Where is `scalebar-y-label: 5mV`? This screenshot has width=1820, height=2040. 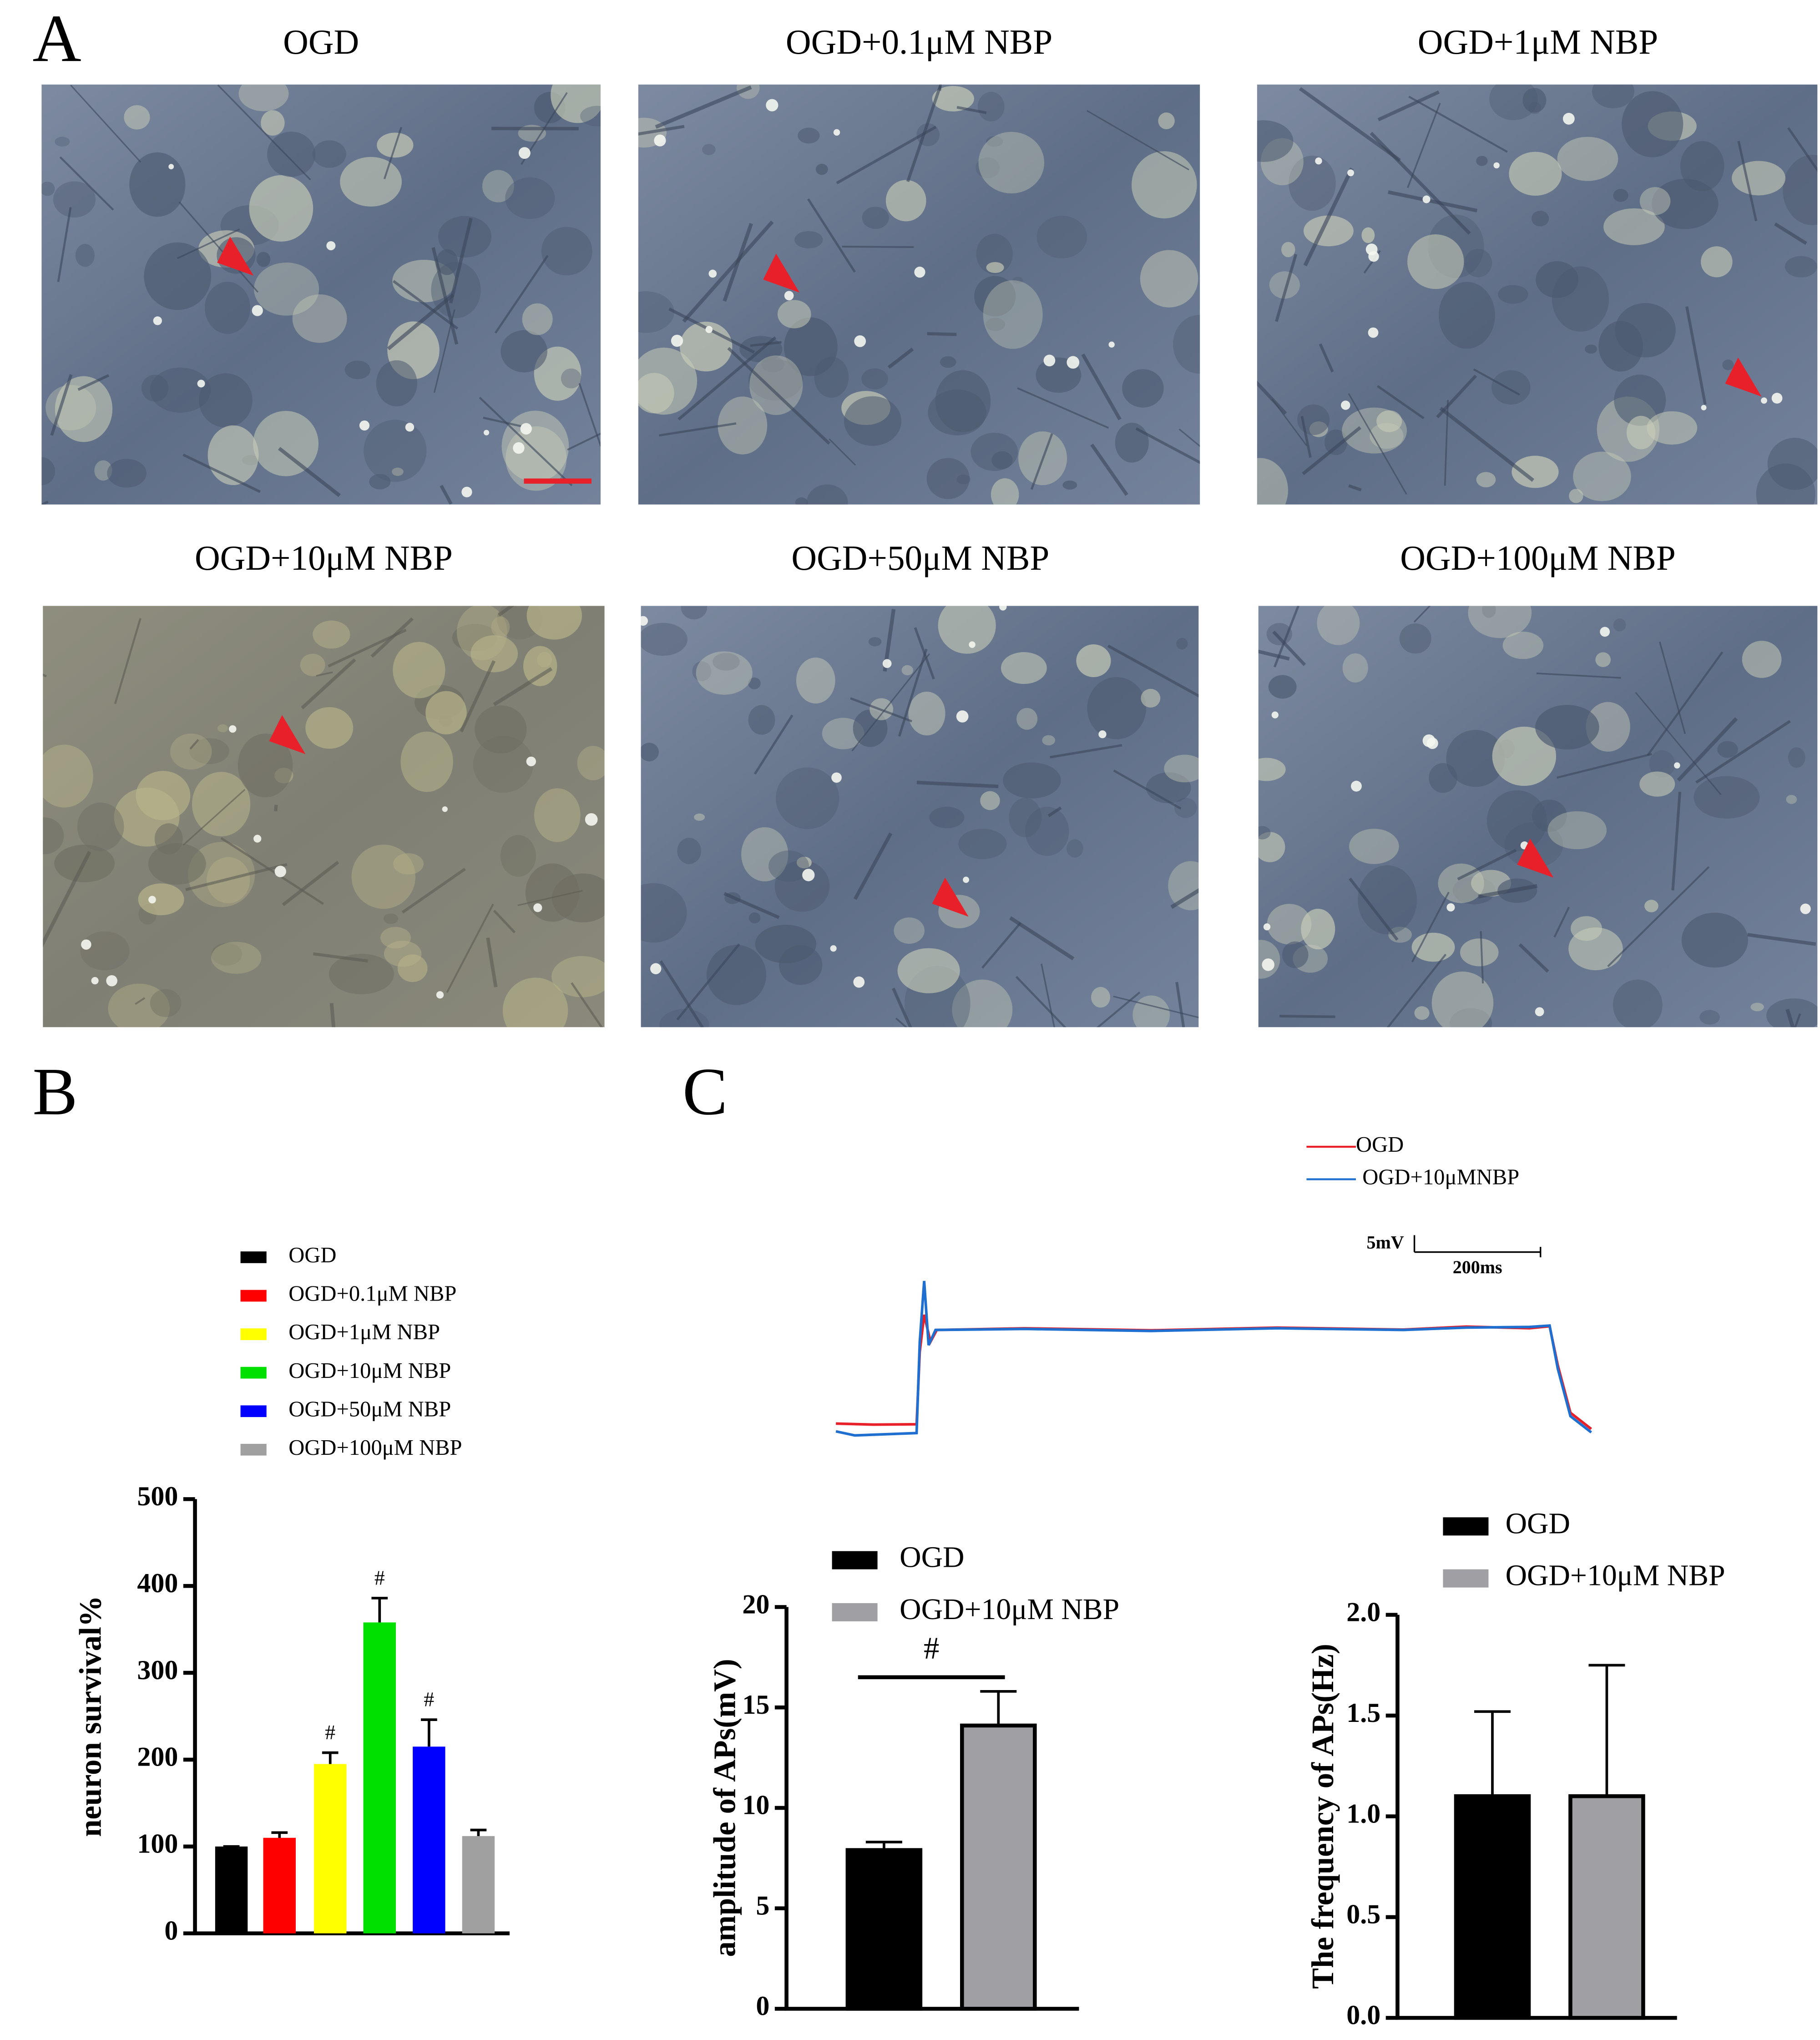
scalebar-y-label: 5mV is located at coordinates (1385, 1242).